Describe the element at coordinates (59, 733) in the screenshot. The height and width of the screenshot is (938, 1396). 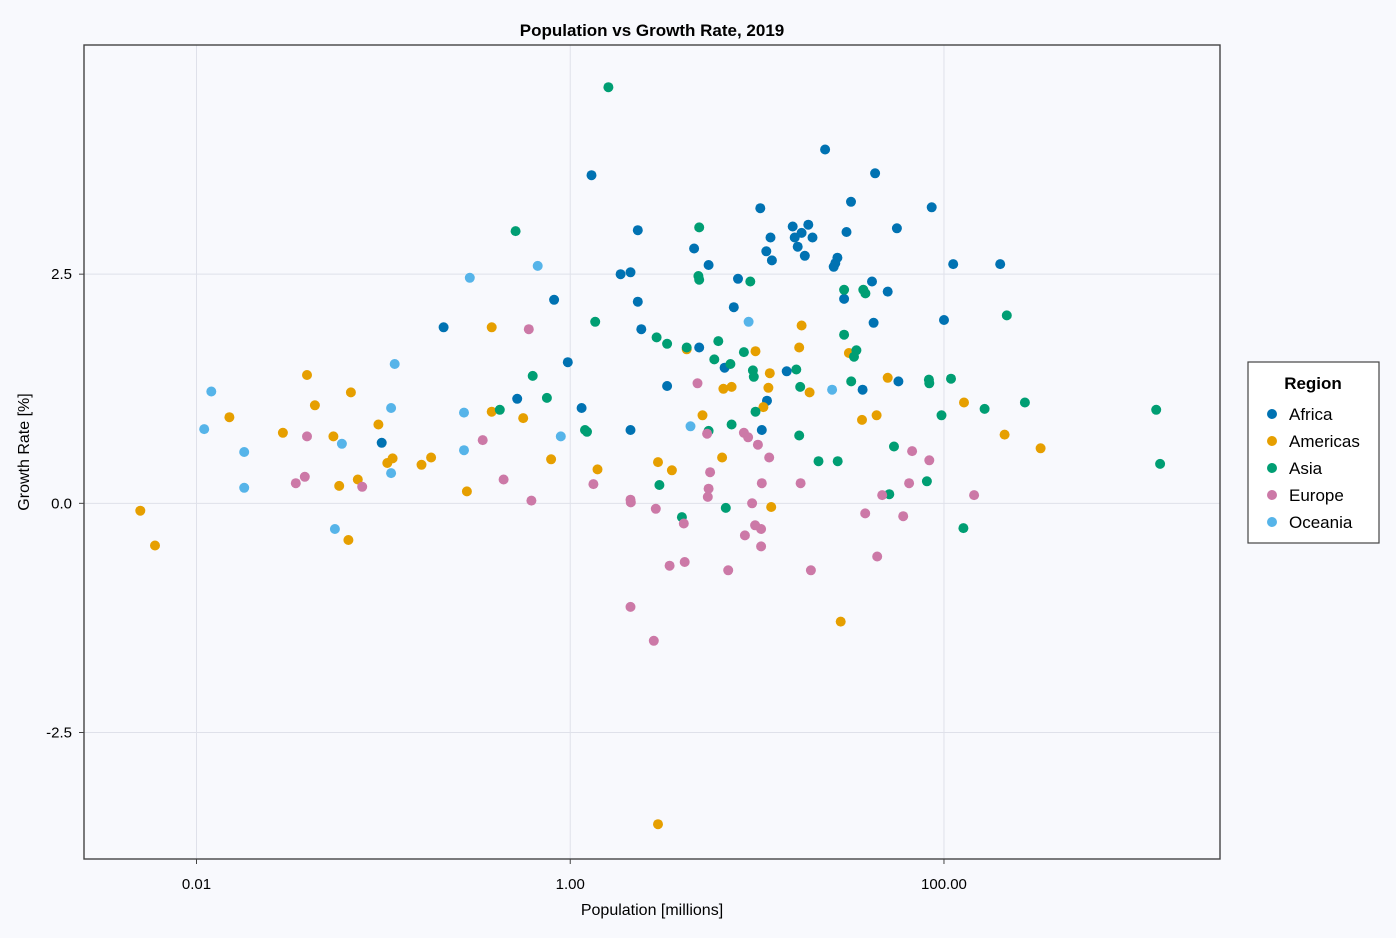
I see `y-tick-label: -2.5` at that location.